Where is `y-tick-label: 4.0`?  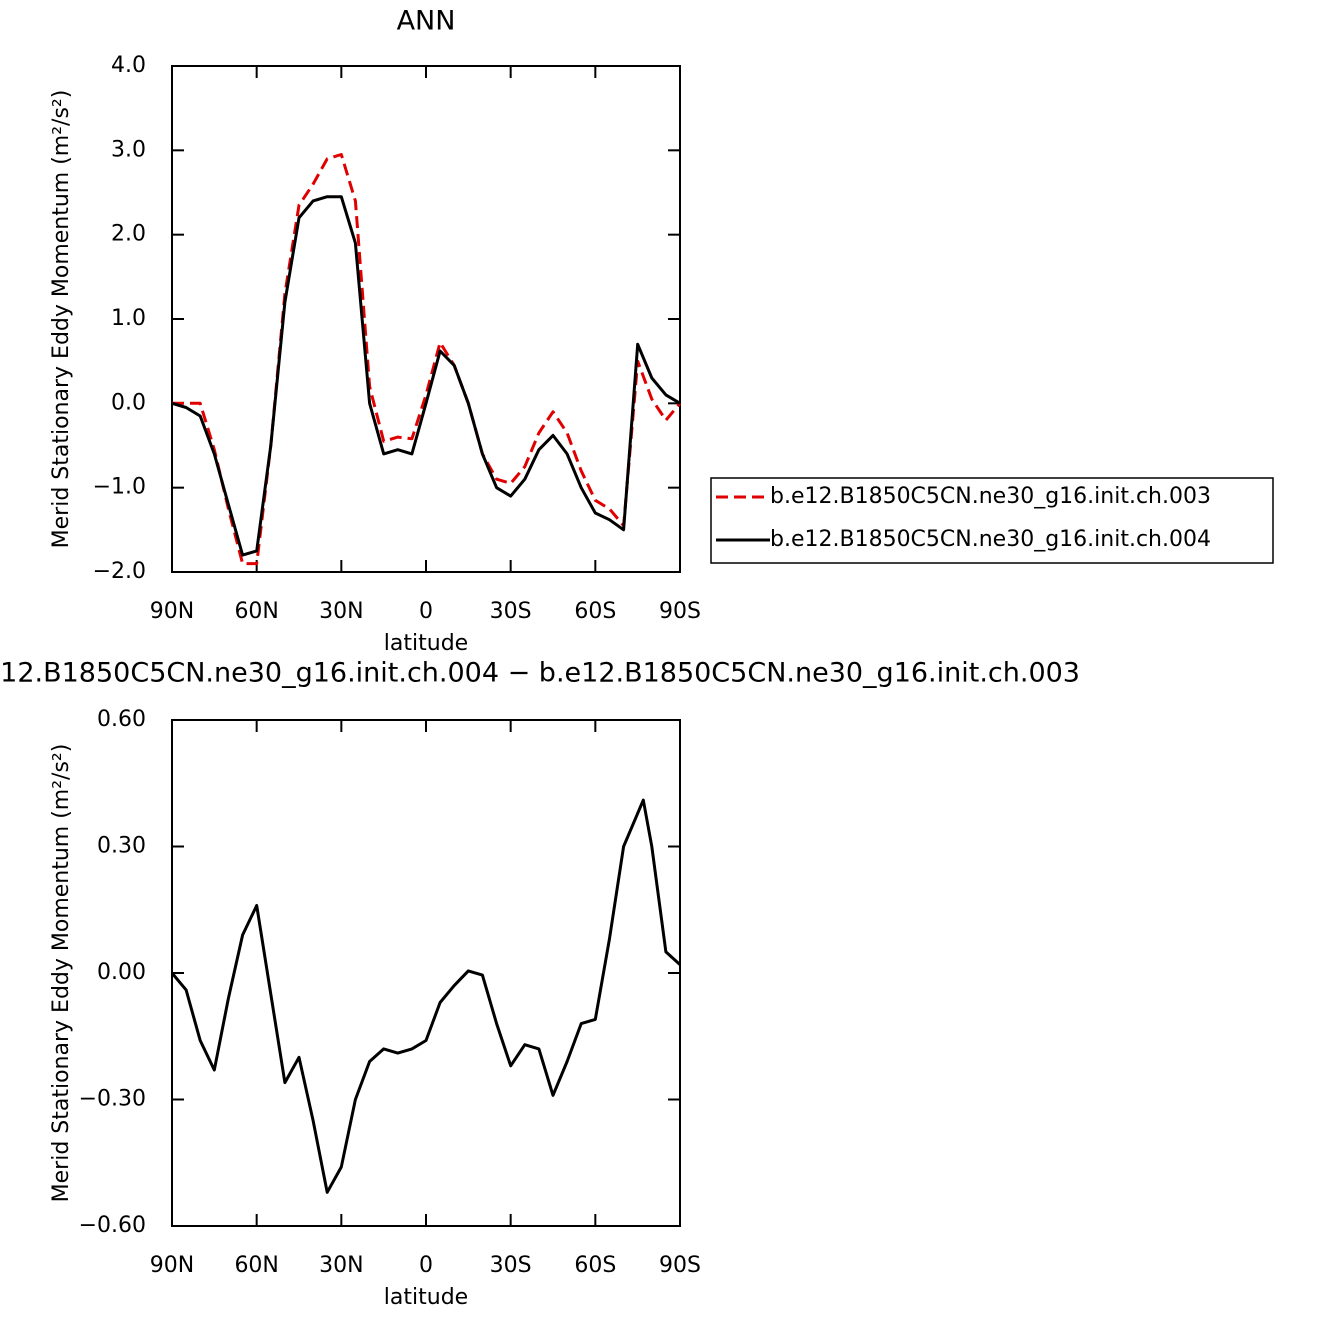
y-tick-label: 4.0 is located at coordinates (128, 65).